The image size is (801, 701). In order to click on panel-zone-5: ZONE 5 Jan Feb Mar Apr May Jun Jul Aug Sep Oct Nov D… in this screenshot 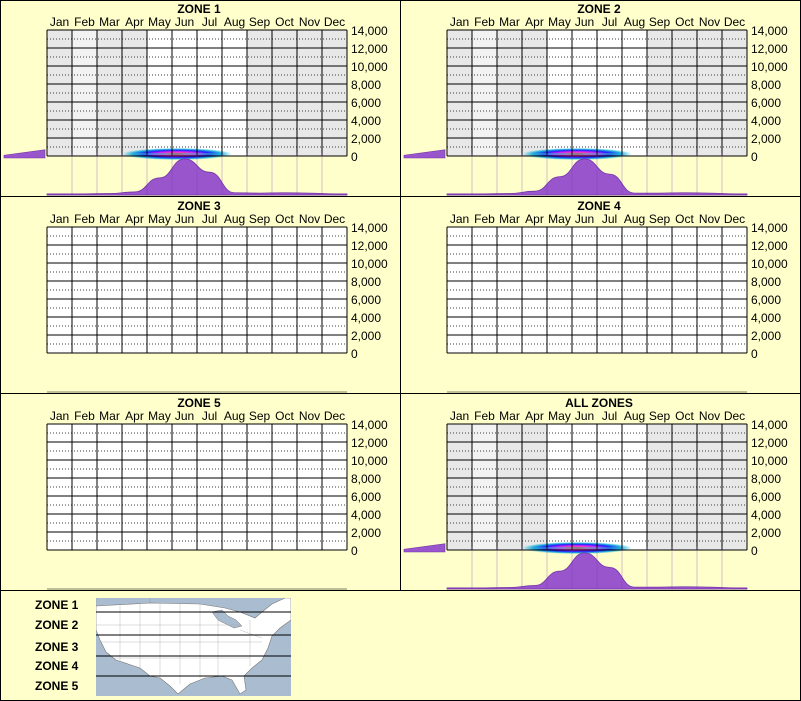, I will do `click(217, 493)`.